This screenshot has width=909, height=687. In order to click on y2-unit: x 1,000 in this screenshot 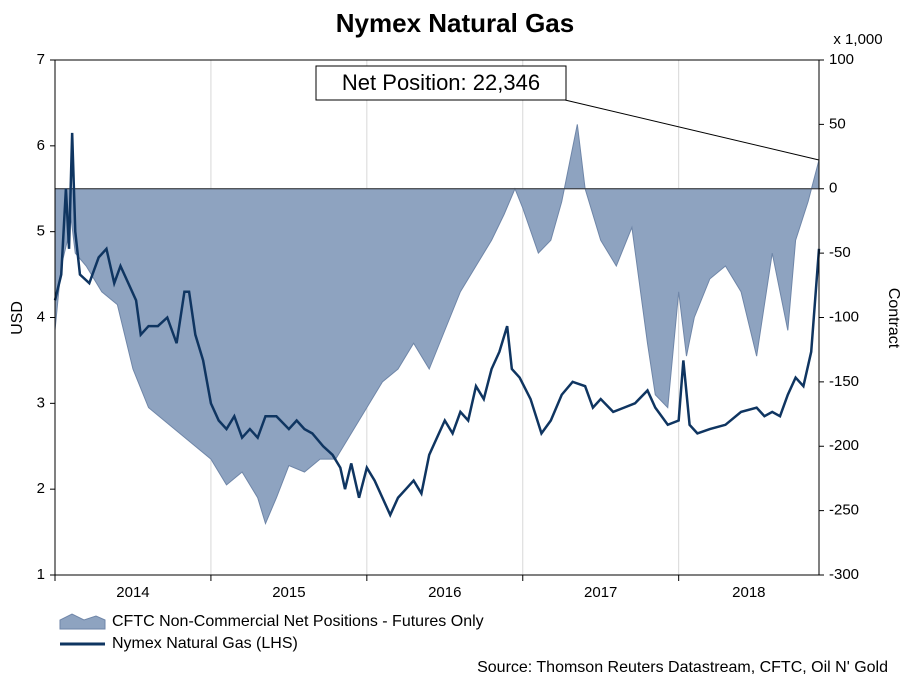, I will do `click(857, 39)`.